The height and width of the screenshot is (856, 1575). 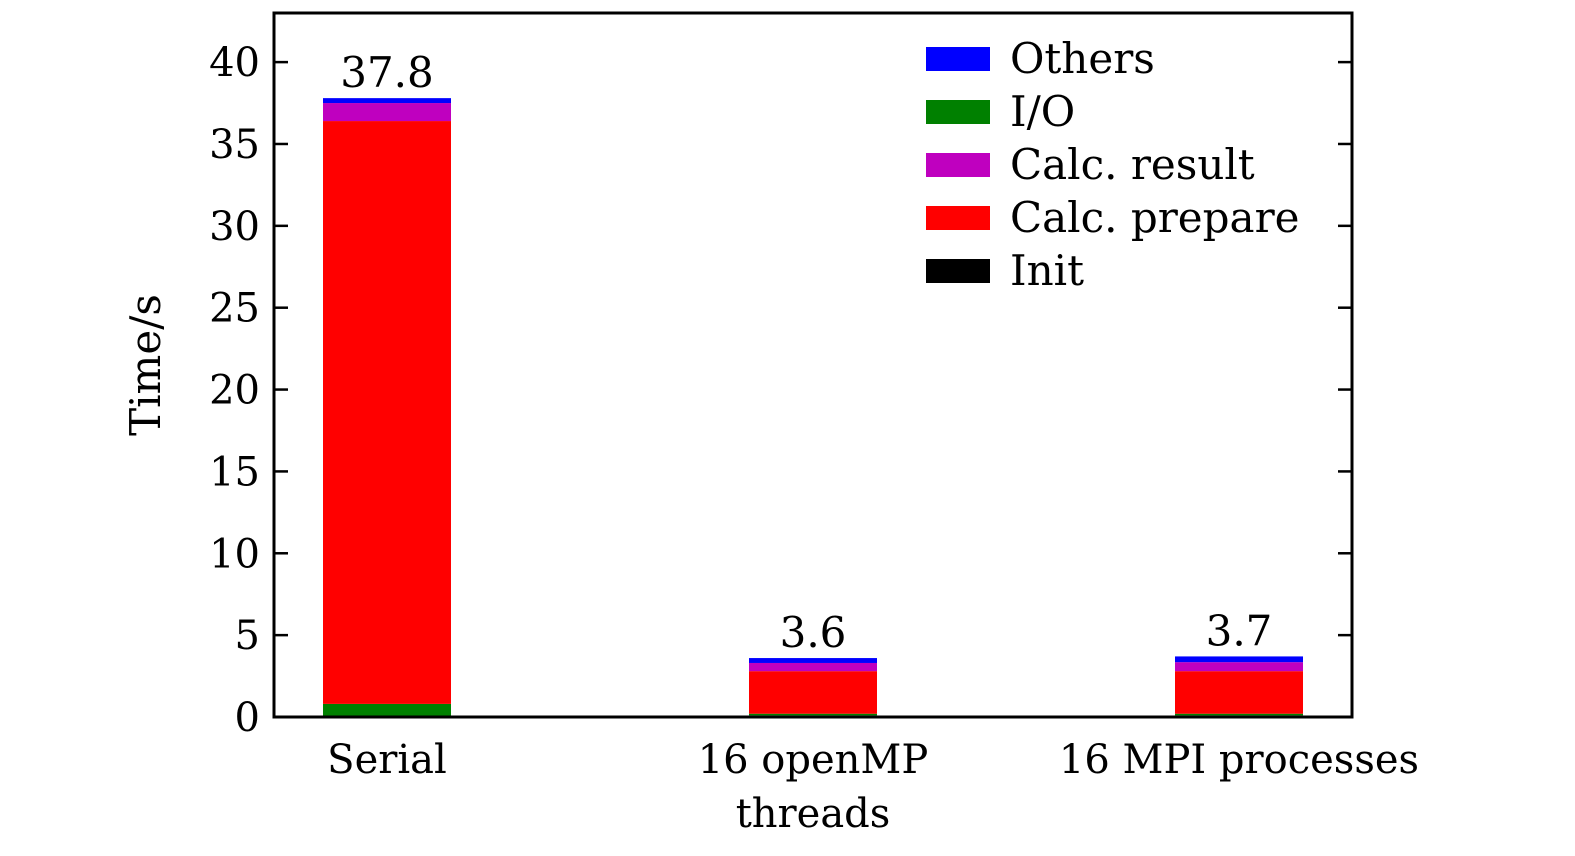 What do you see at coordinates (234, 391) in the screenshot?
I see `y-tick-label: 20` at bounding box center [234, 391].